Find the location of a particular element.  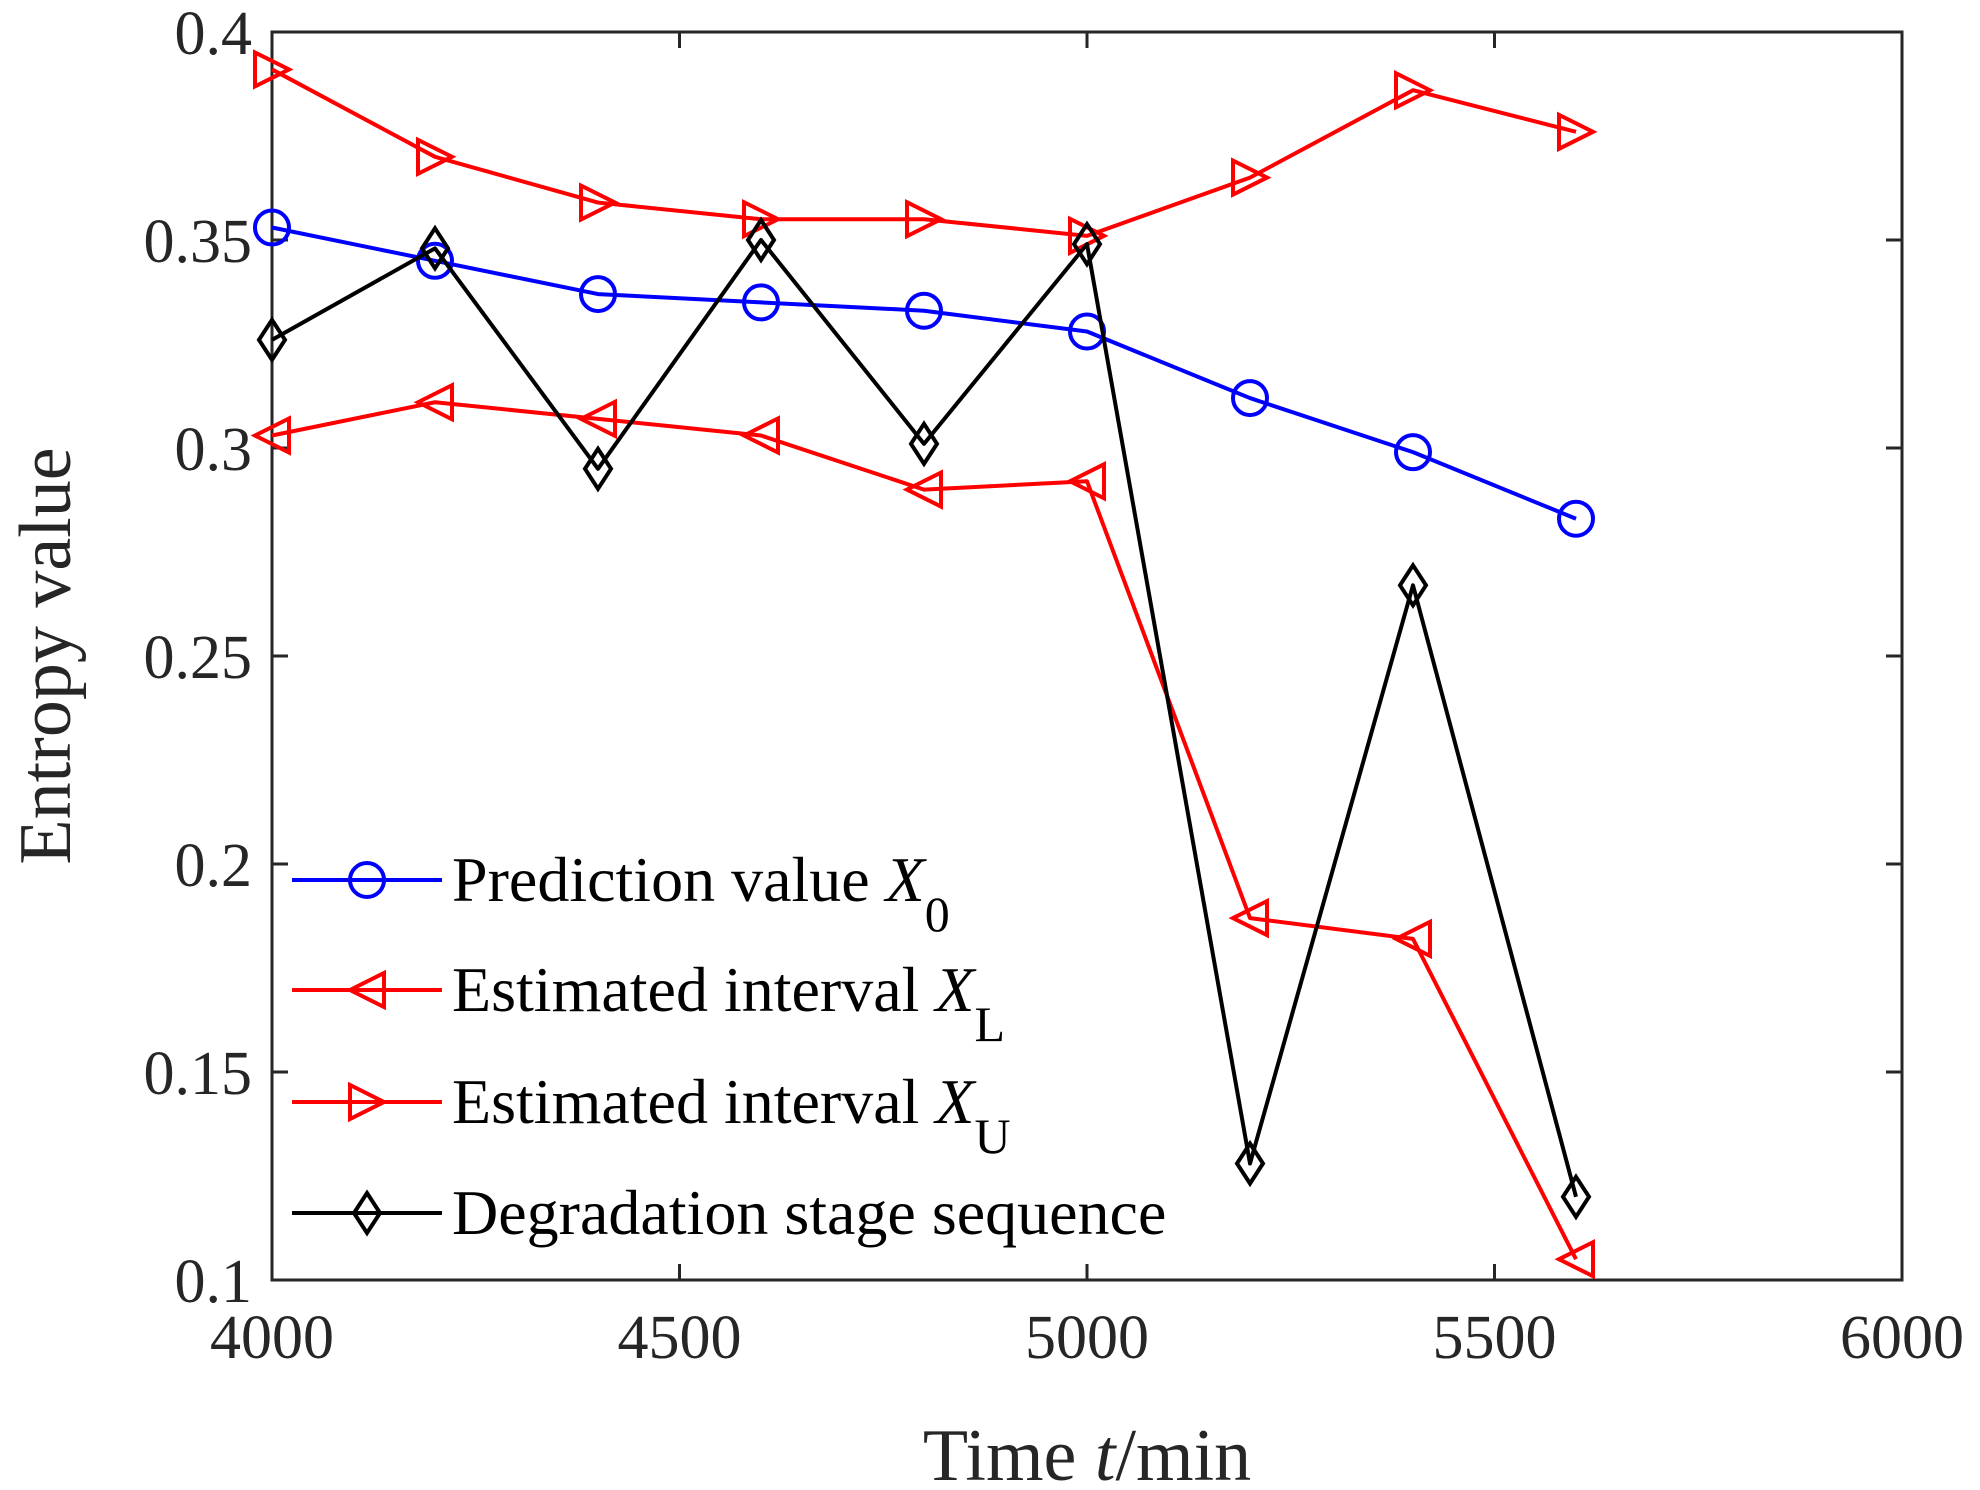

y-tick-label: 0.15 is located at coordinates (198, 1074).